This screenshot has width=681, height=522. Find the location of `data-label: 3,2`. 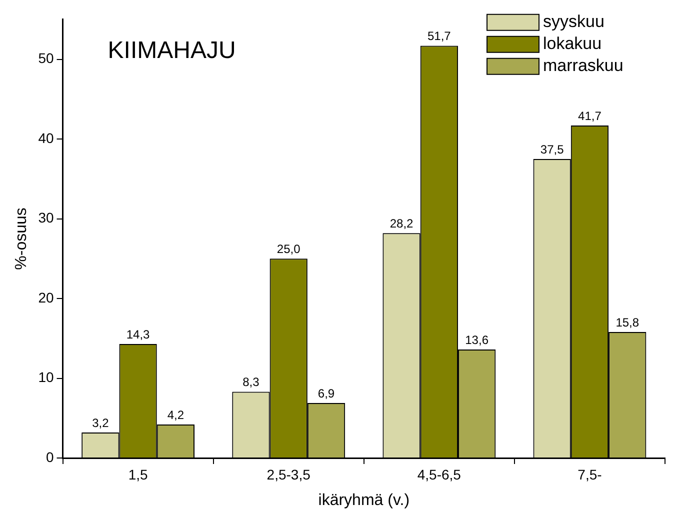

data-label: 3,2 is located at coordinates (101, 423).